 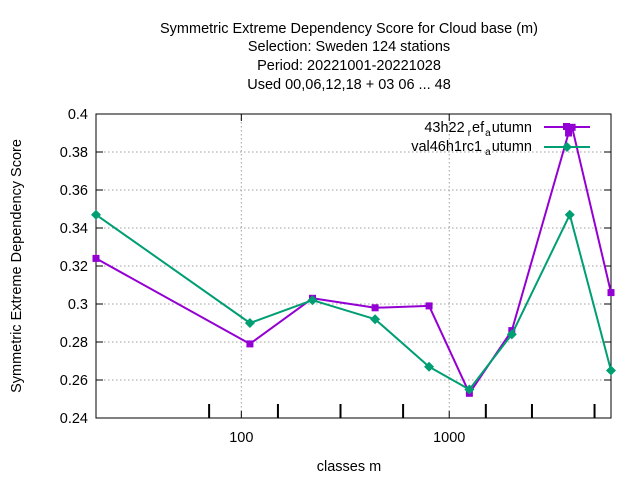 What do you see at coordinates (78, 115) in the screenshot?
I see `y-tick-label: 0.4` at bounding box center [78, 115].